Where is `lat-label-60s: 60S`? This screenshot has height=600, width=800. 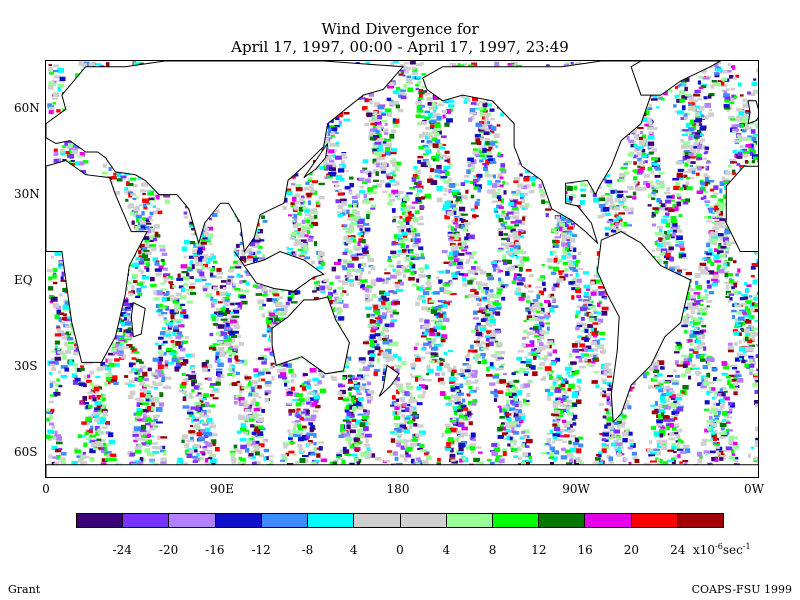 lat-label-60s: 60S is located at coordinates (26, 452).